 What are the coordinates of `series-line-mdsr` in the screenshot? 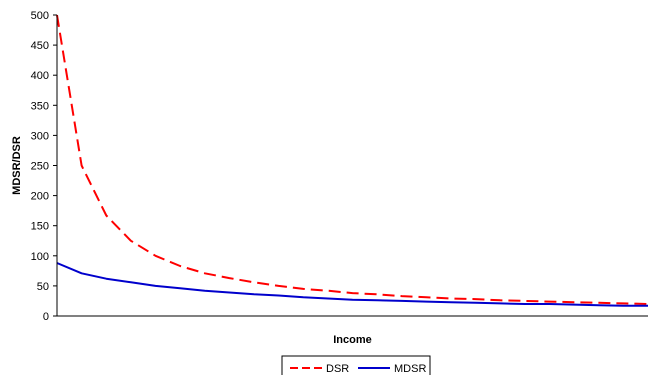 It's located at (352, 284).